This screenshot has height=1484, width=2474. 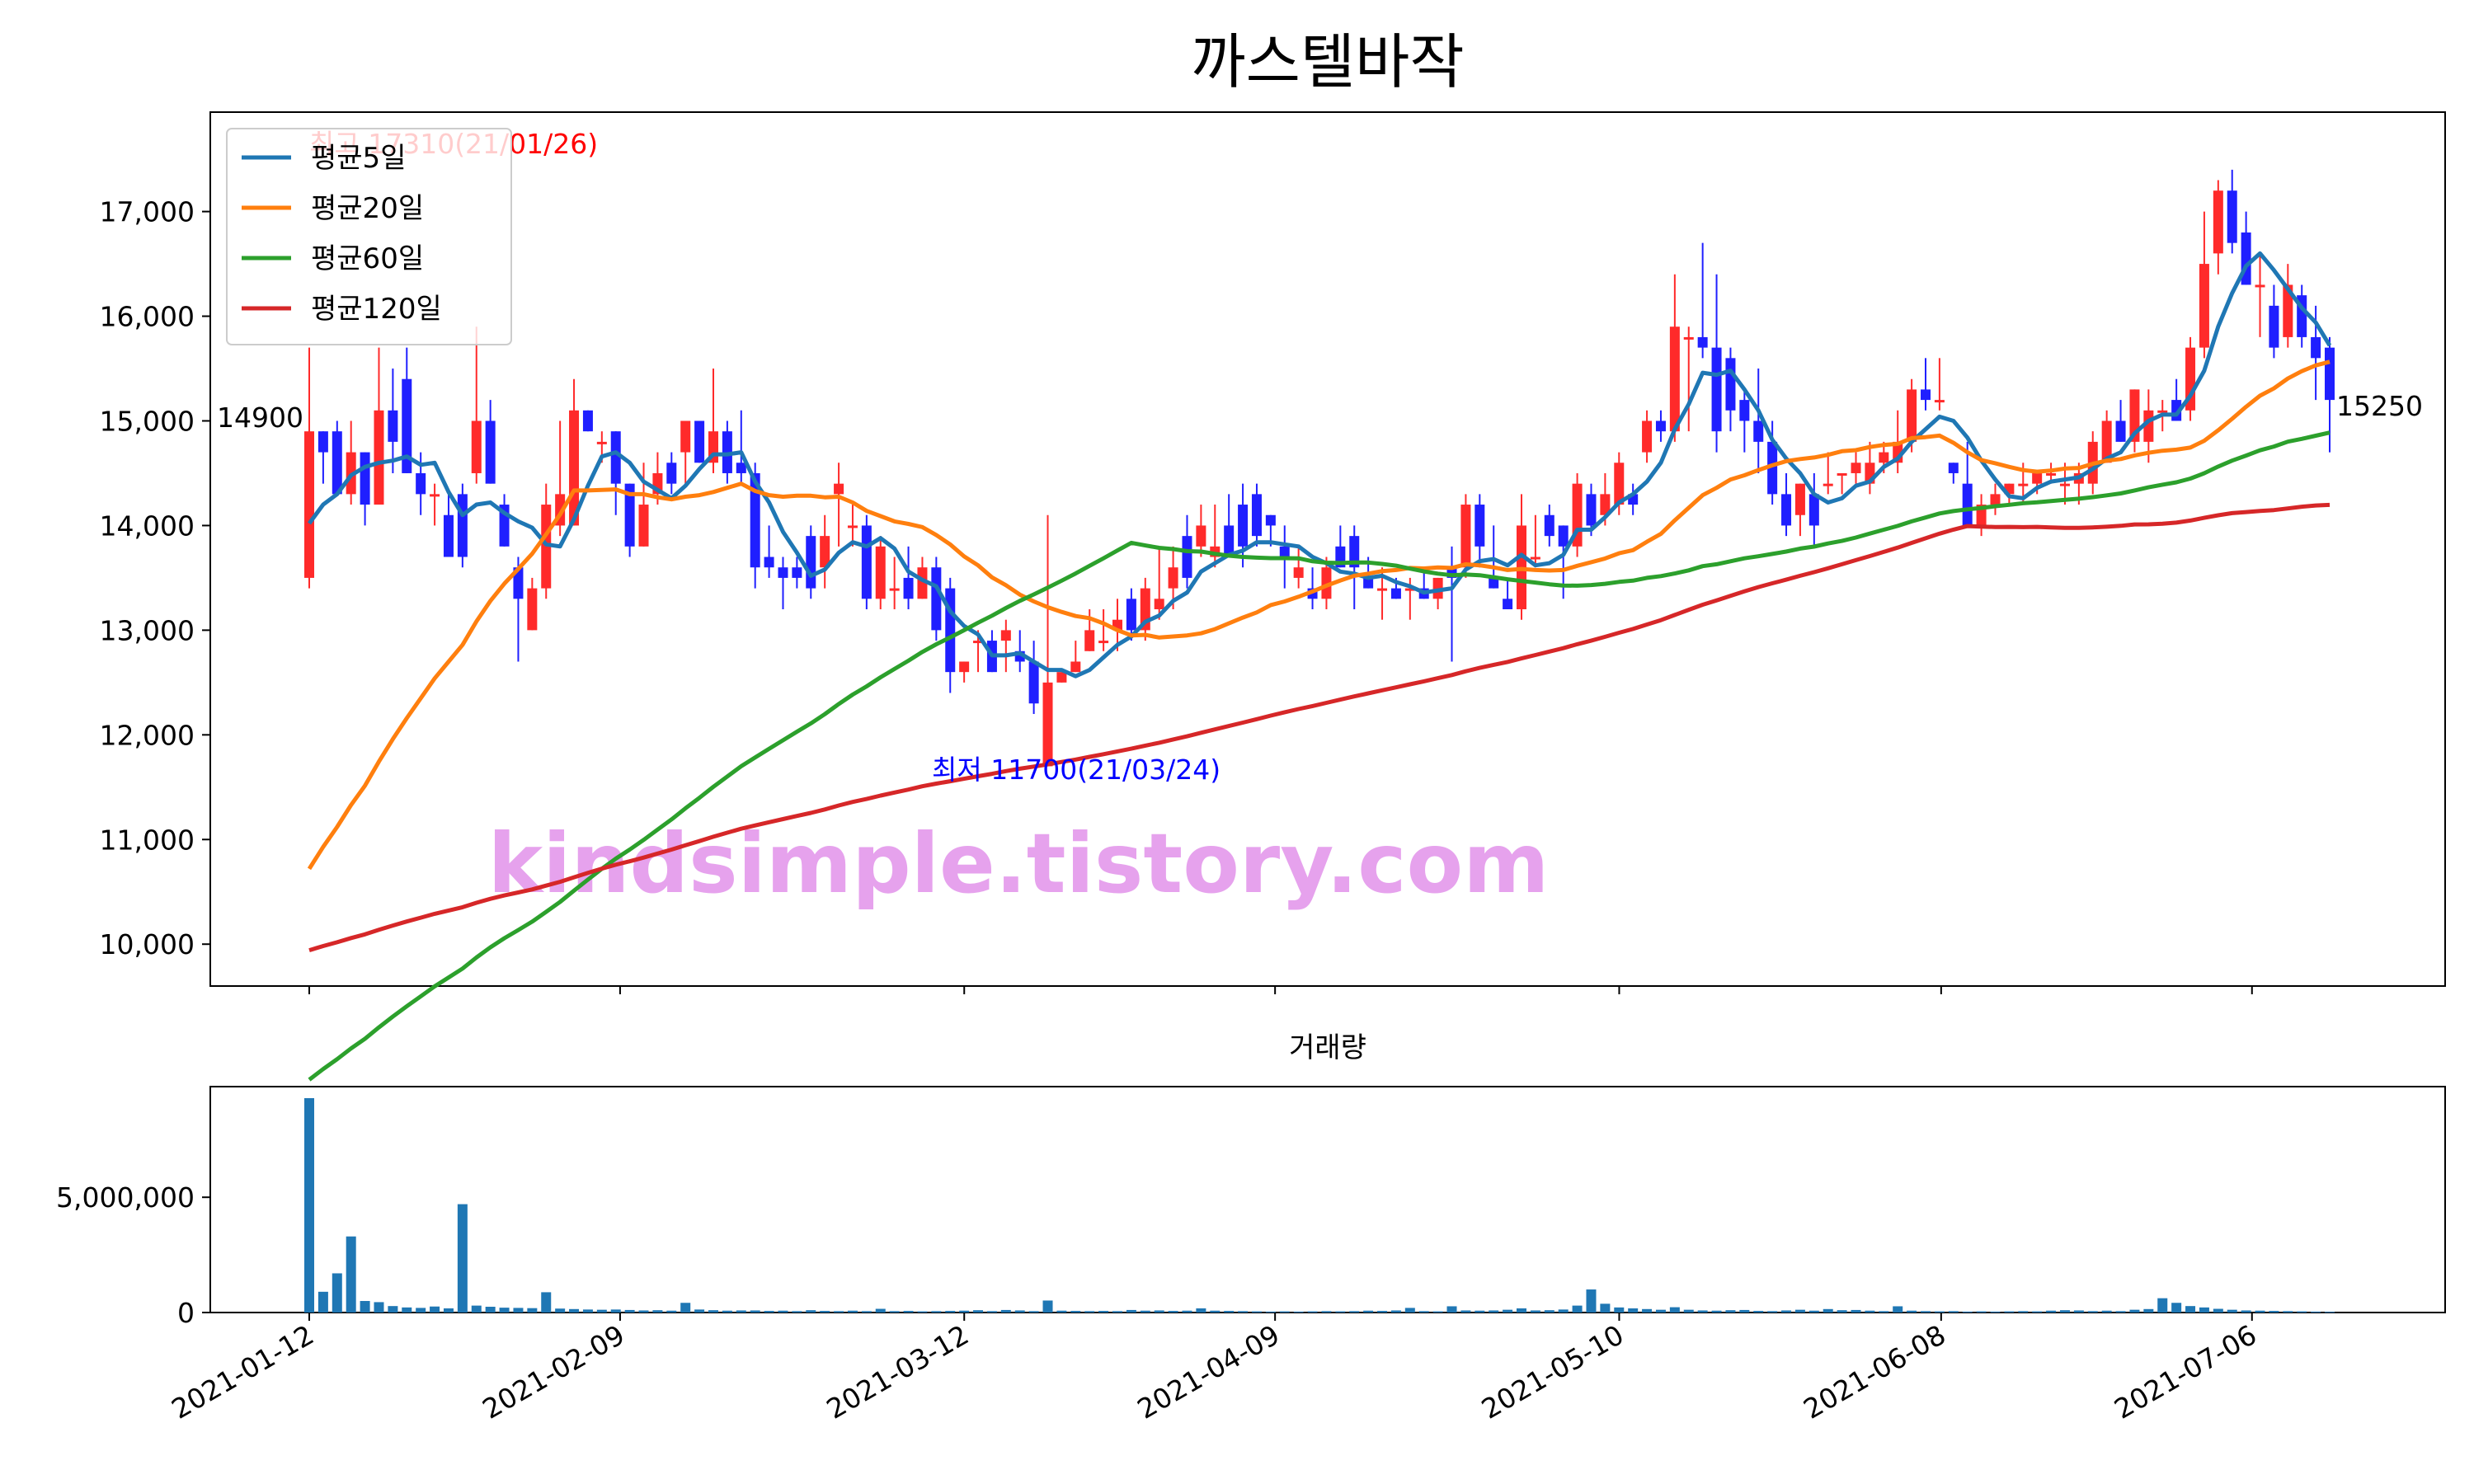 I want to click on watermark: kindsimple.tistory.com, so click(x=1019, y=863).